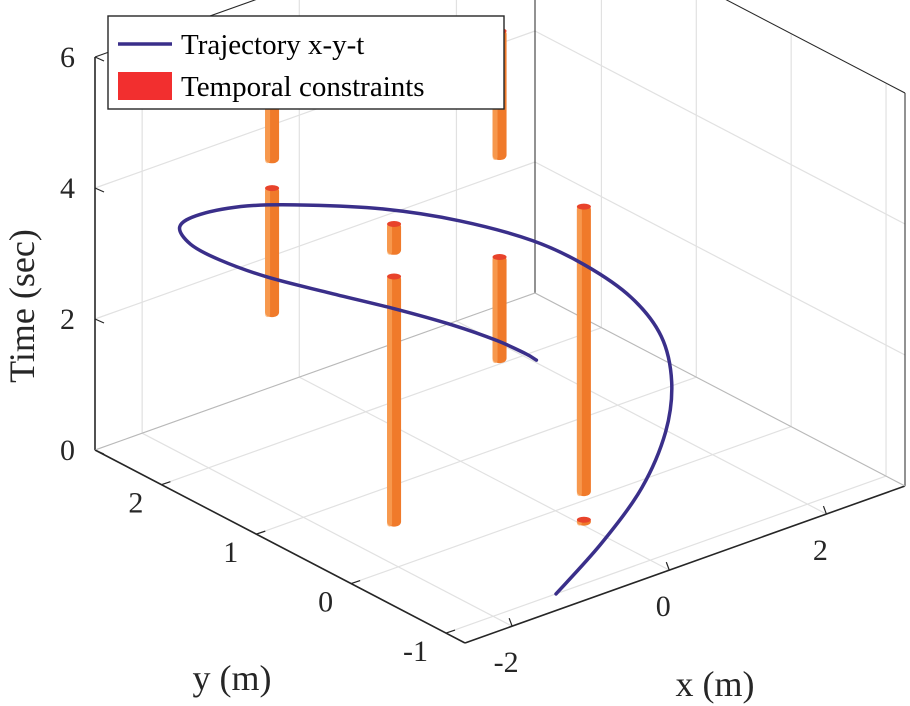 The image size is (910, 706). Describe the element at coordinates (506, 662) in the screenshot. I see `x-tick-label: -2` at that location.